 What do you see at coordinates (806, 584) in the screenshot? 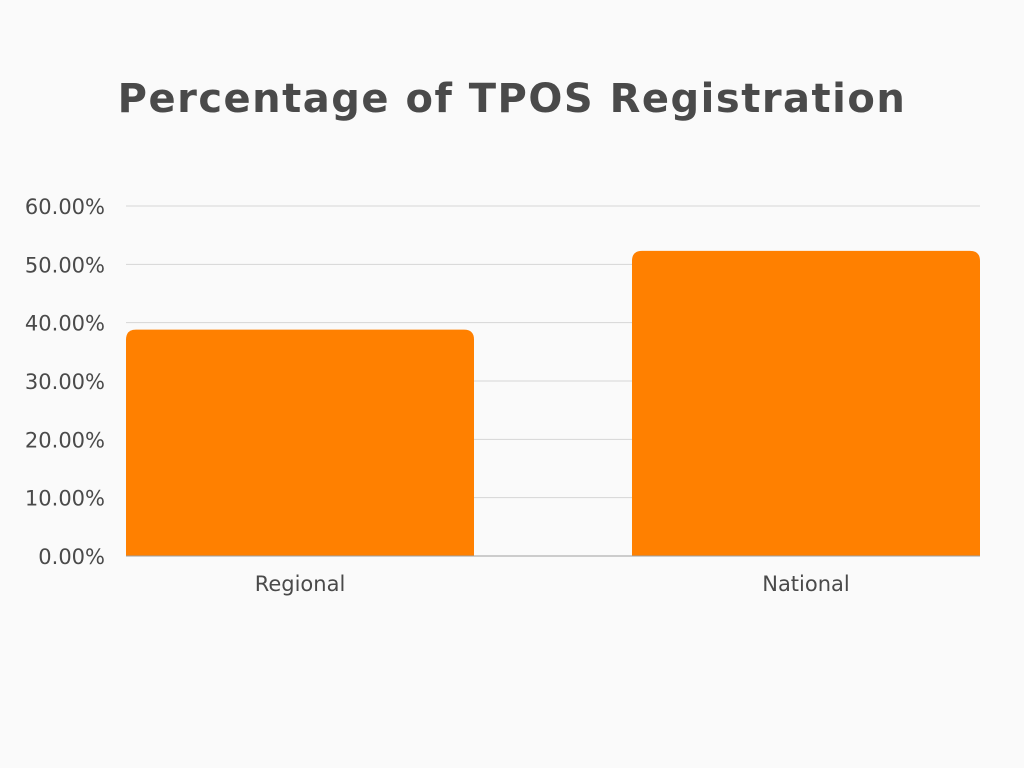
I see `x-category-label: National` at bounding box center [806, 584].